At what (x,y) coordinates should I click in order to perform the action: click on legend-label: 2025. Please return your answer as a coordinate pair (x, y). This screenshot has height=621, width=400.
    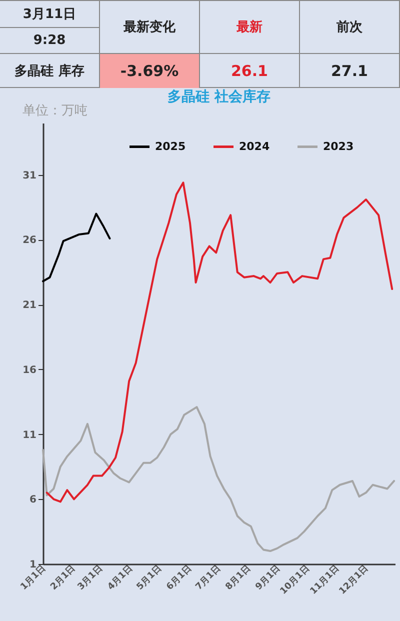
    Looking at the image, I should click on (170, 146).